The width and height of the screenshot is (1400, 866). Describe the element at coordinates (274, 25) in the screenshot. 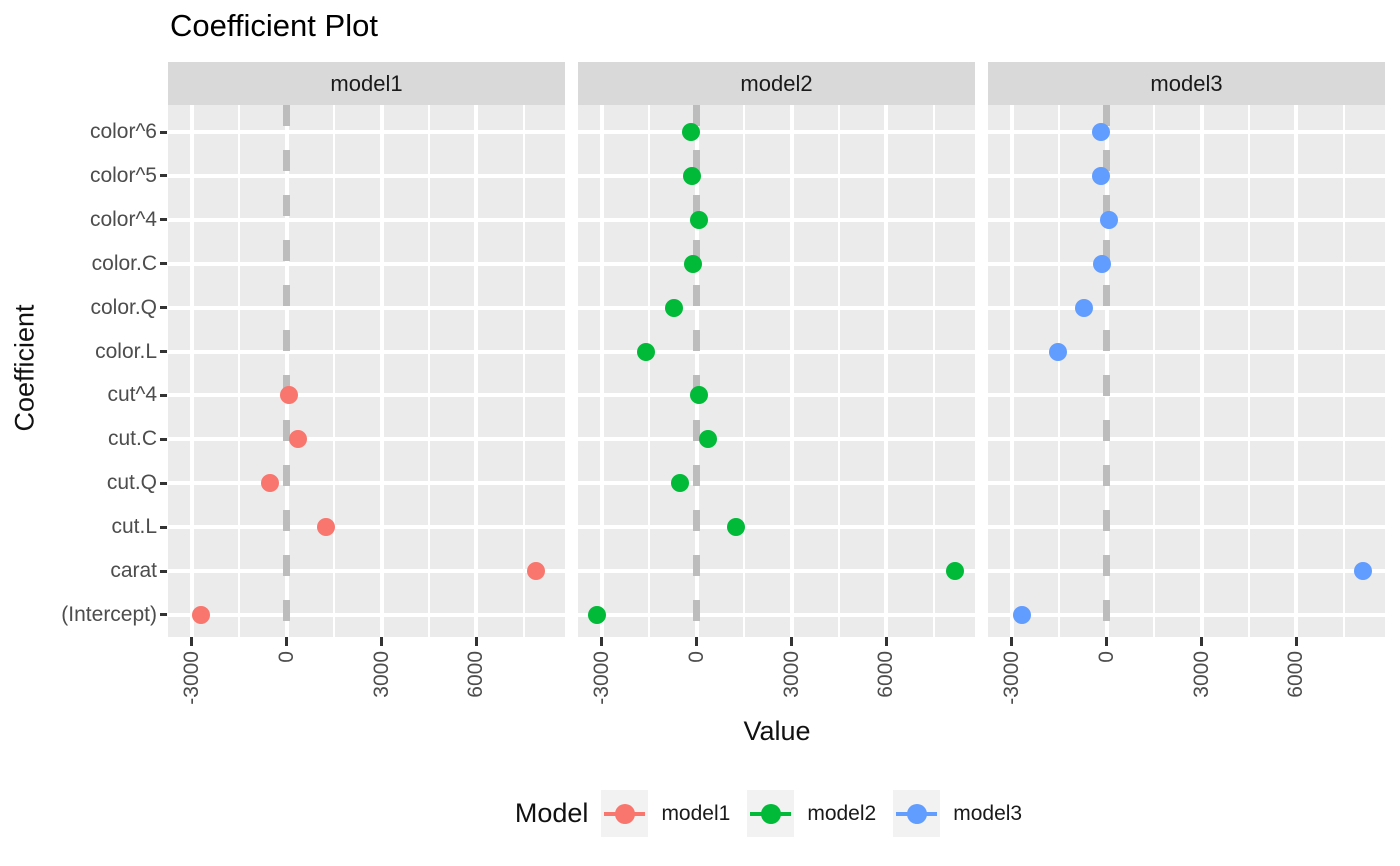

I see `plot-title: Coefficient Plot` at that location.